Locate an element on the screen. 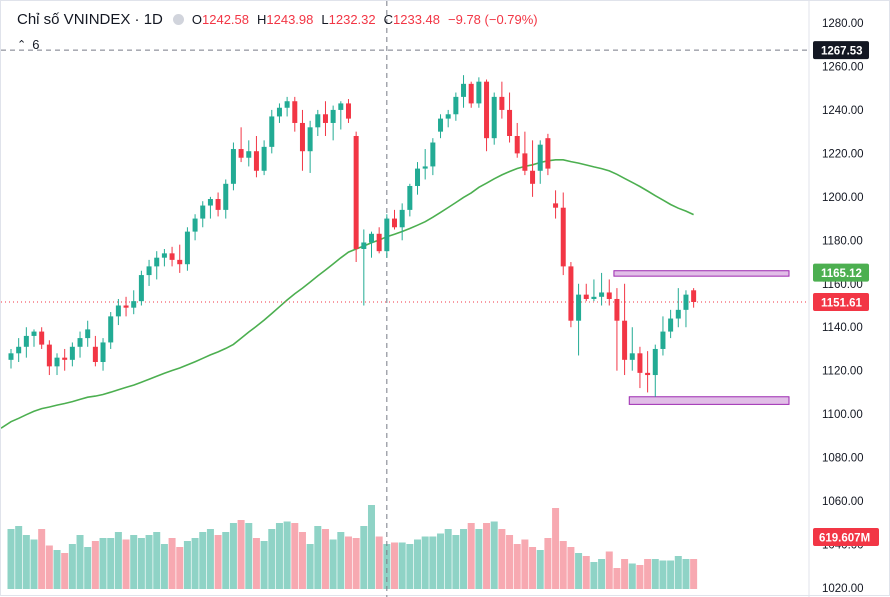 This screenshot has height=597, width=890. indicators-toggle: ⌃ 6 is located at coordinates (28, 44).